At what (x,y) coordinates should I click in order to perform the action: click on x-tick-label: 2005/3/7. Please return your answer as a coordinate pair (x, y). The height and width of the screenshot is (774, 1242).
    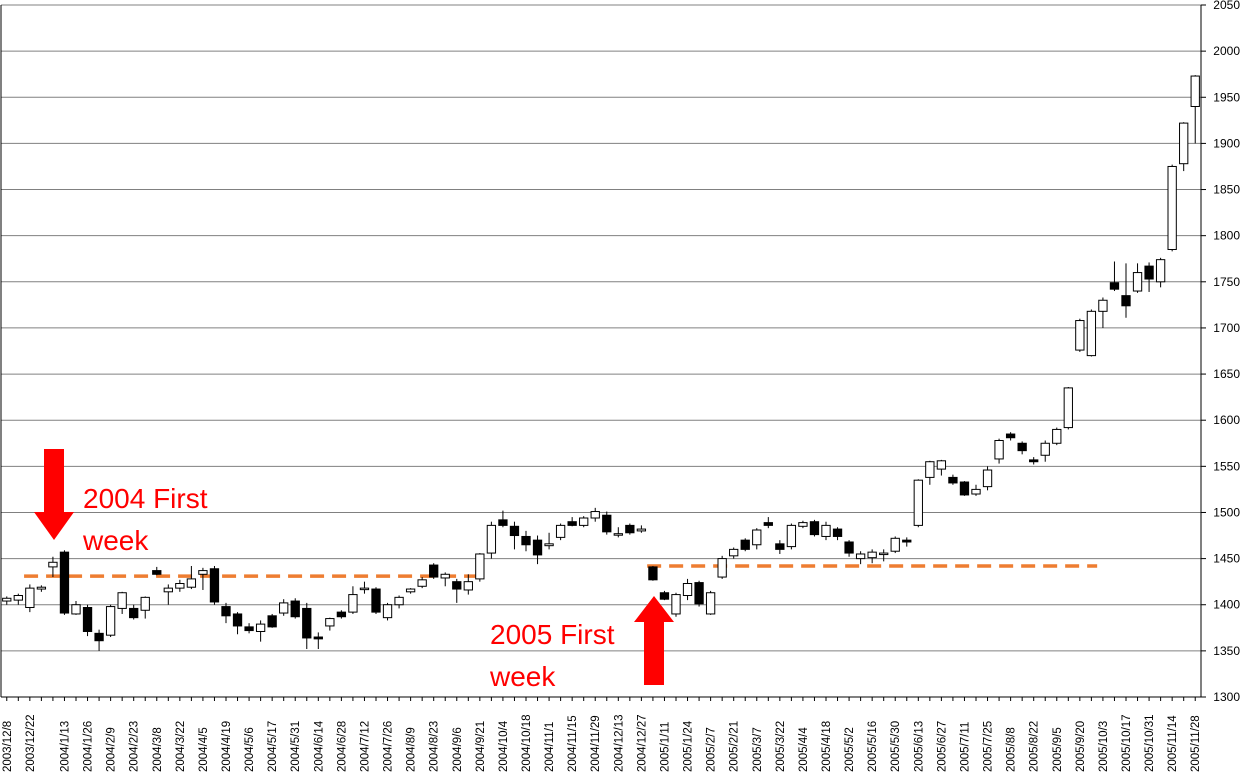
    Looking at the image, I should click on (758, 749).